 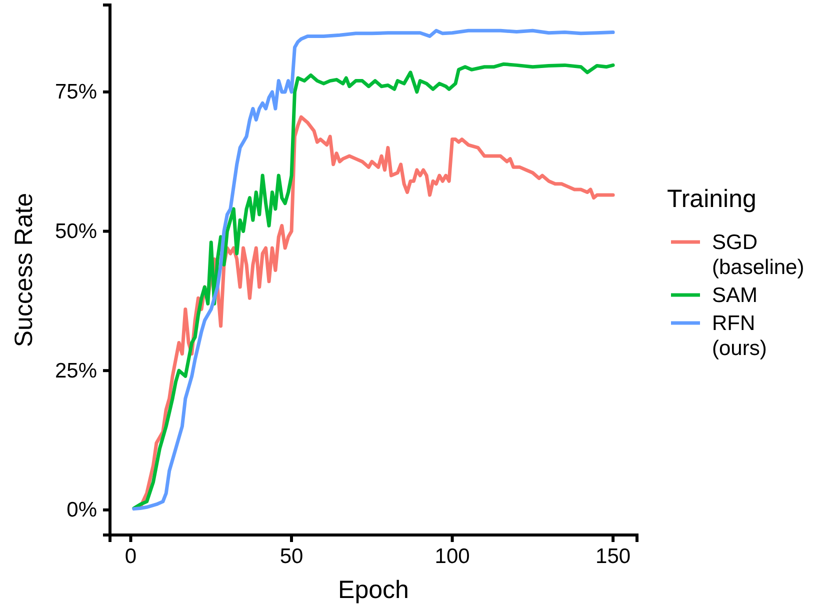 What do you see at coordinates (24, 270) in the screenshot?
I see `y-axis-title: Success Rate` at bounding box center [24, 270].